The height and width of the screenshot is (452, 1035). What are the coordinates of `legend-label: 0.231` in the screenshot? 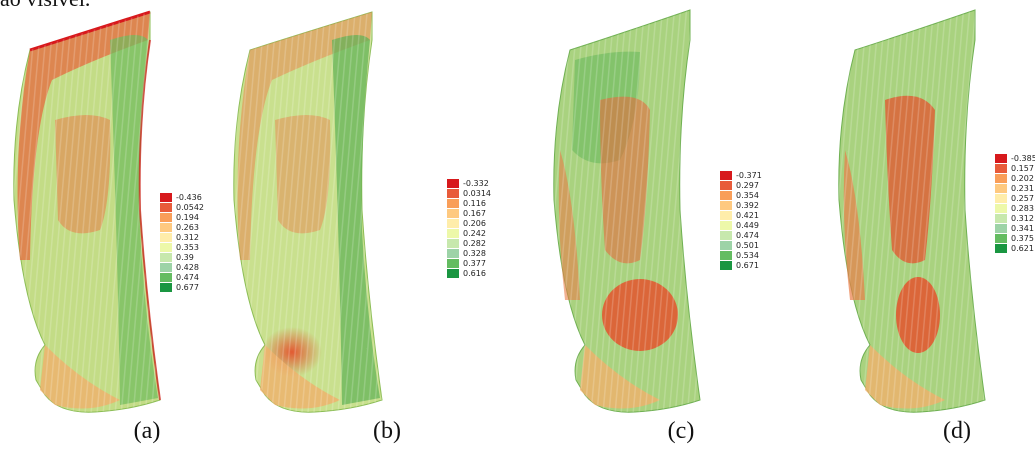 It's located at (1022, 188).